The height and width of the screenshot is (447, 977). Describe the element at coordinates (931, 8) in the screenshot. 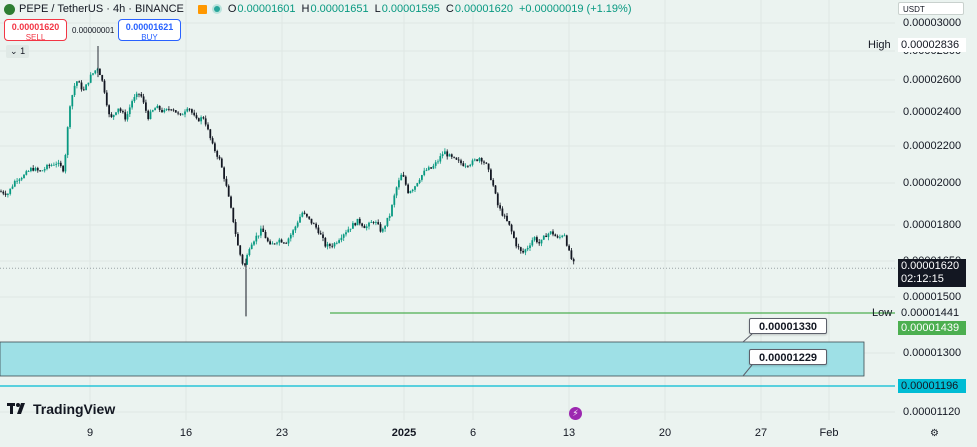

I see `currency-select: USDT` at that location.